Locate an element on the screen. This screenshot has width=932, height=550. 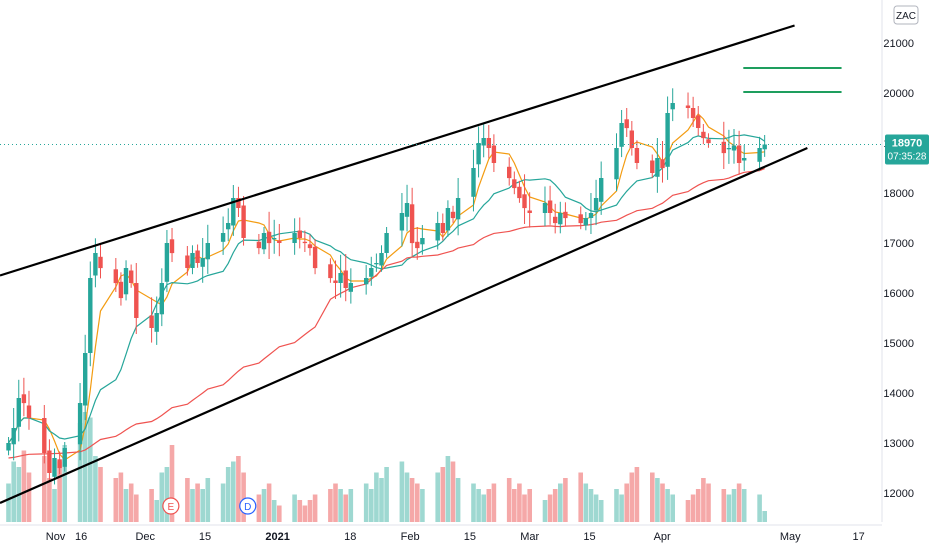
event-marker-circle is located at coordinates (248, 506).